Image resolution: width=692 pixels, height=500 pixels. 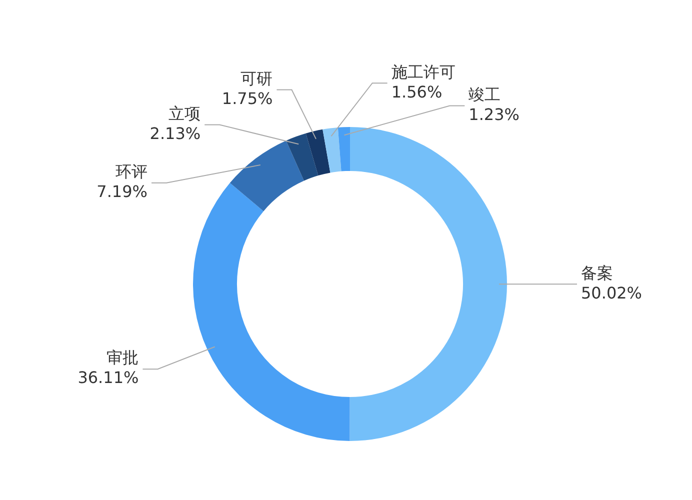 I want to click on slice-label: 审批, so click(x=122, y=358).